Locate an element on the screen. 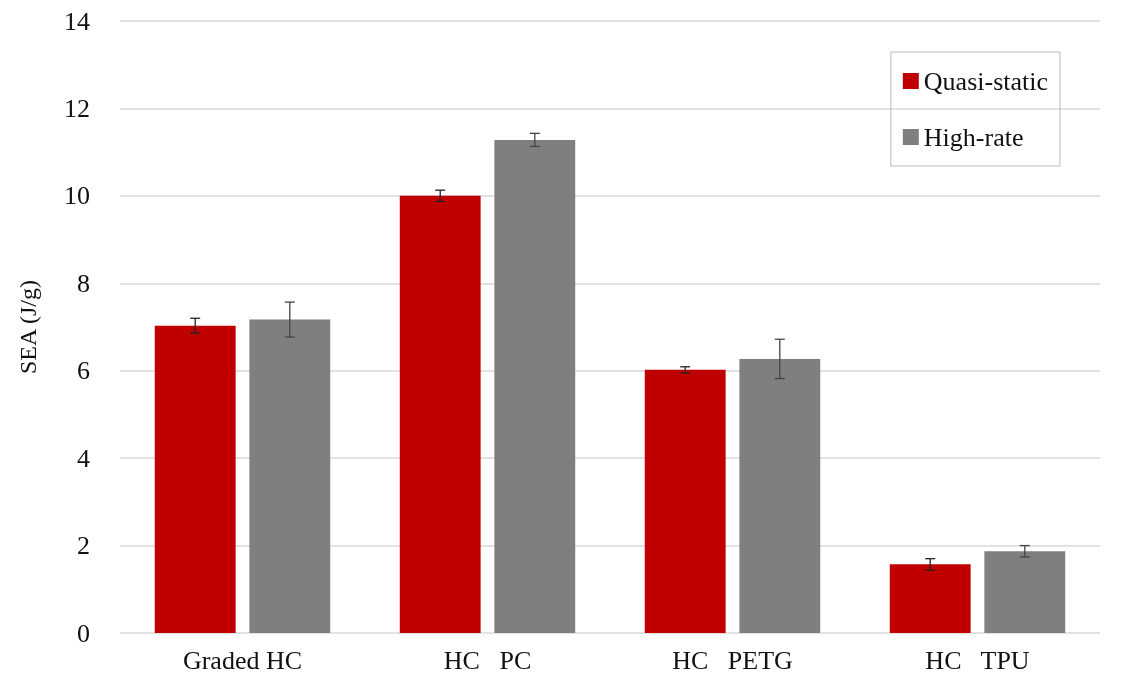 The height and width of the screenshot is (698, 1128). x-tick-label: Graded HC is located at coordinates (242, 660).